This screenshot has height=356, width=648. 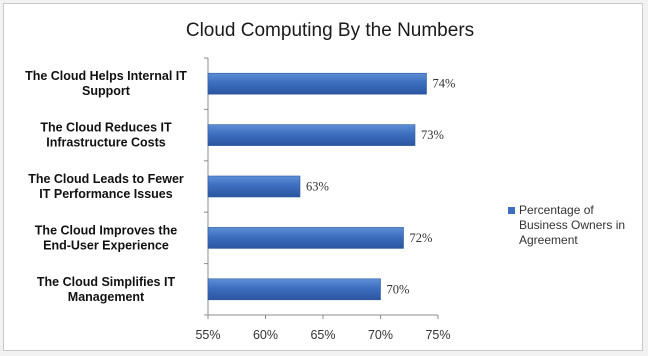 I want to click on x-tick-label: 65%, so click(x=322, y=335).